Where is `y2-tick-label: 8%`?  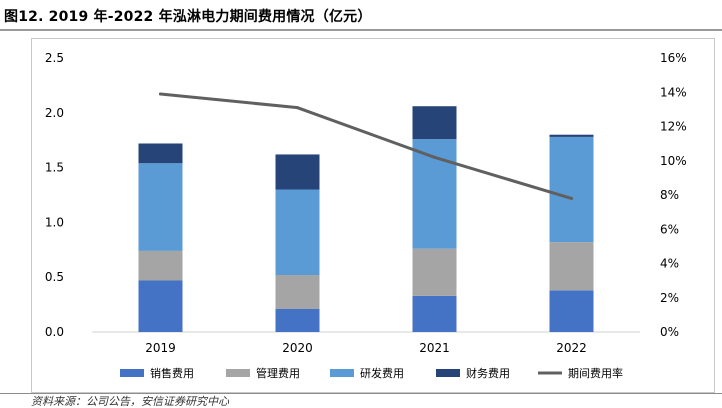
y2-tick-label: 8% is located at coordinates (669, 195).